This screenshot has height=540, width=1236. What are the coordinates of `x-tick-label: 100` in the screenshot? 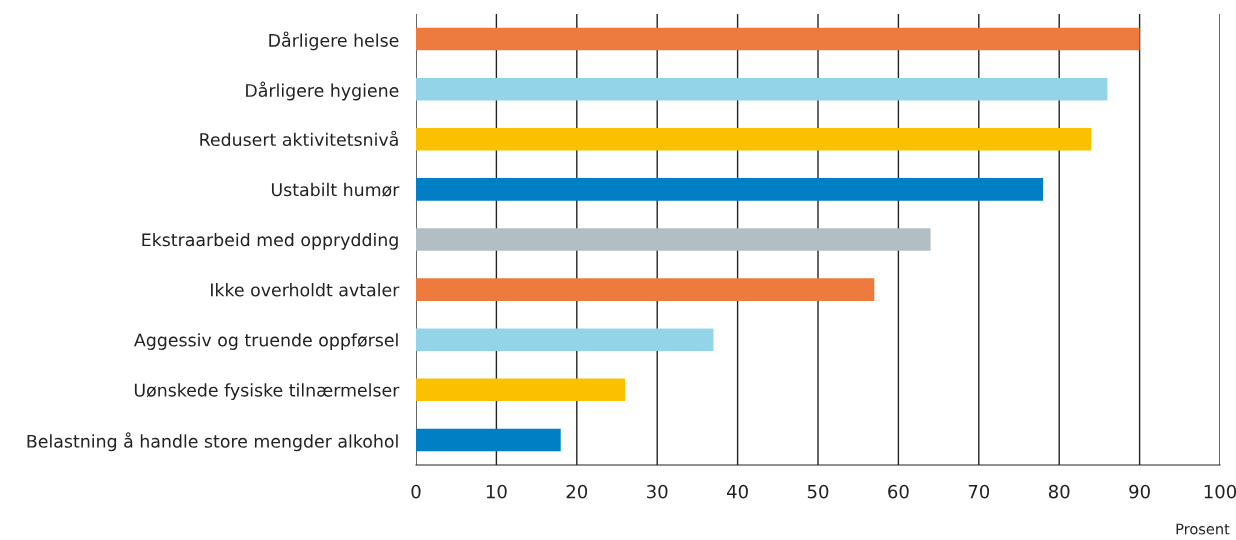 It's located at (1220, 491).